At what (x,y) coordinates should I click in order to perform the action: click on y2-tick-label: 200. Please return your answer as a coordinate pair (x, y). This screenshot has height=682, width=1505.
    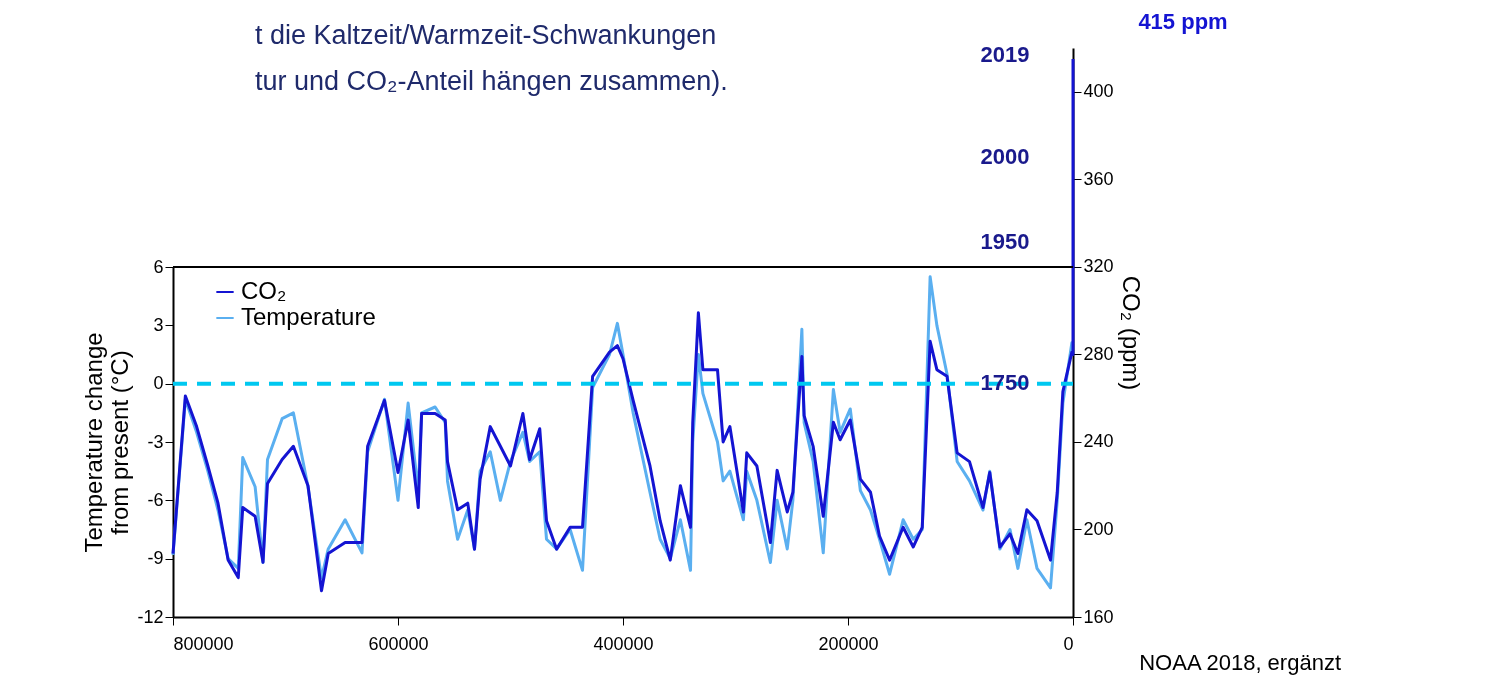
    Looking at the image, I should click on (1098, 528).